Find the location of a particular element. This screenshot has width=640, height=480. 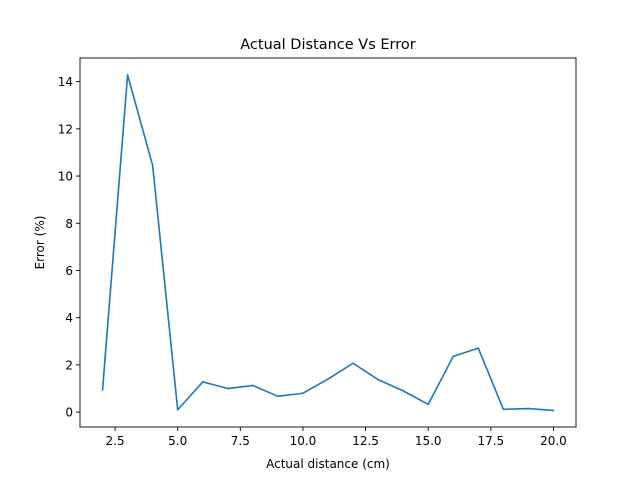

x-tick-label: 5.0 is located at coordinates (177, 441).